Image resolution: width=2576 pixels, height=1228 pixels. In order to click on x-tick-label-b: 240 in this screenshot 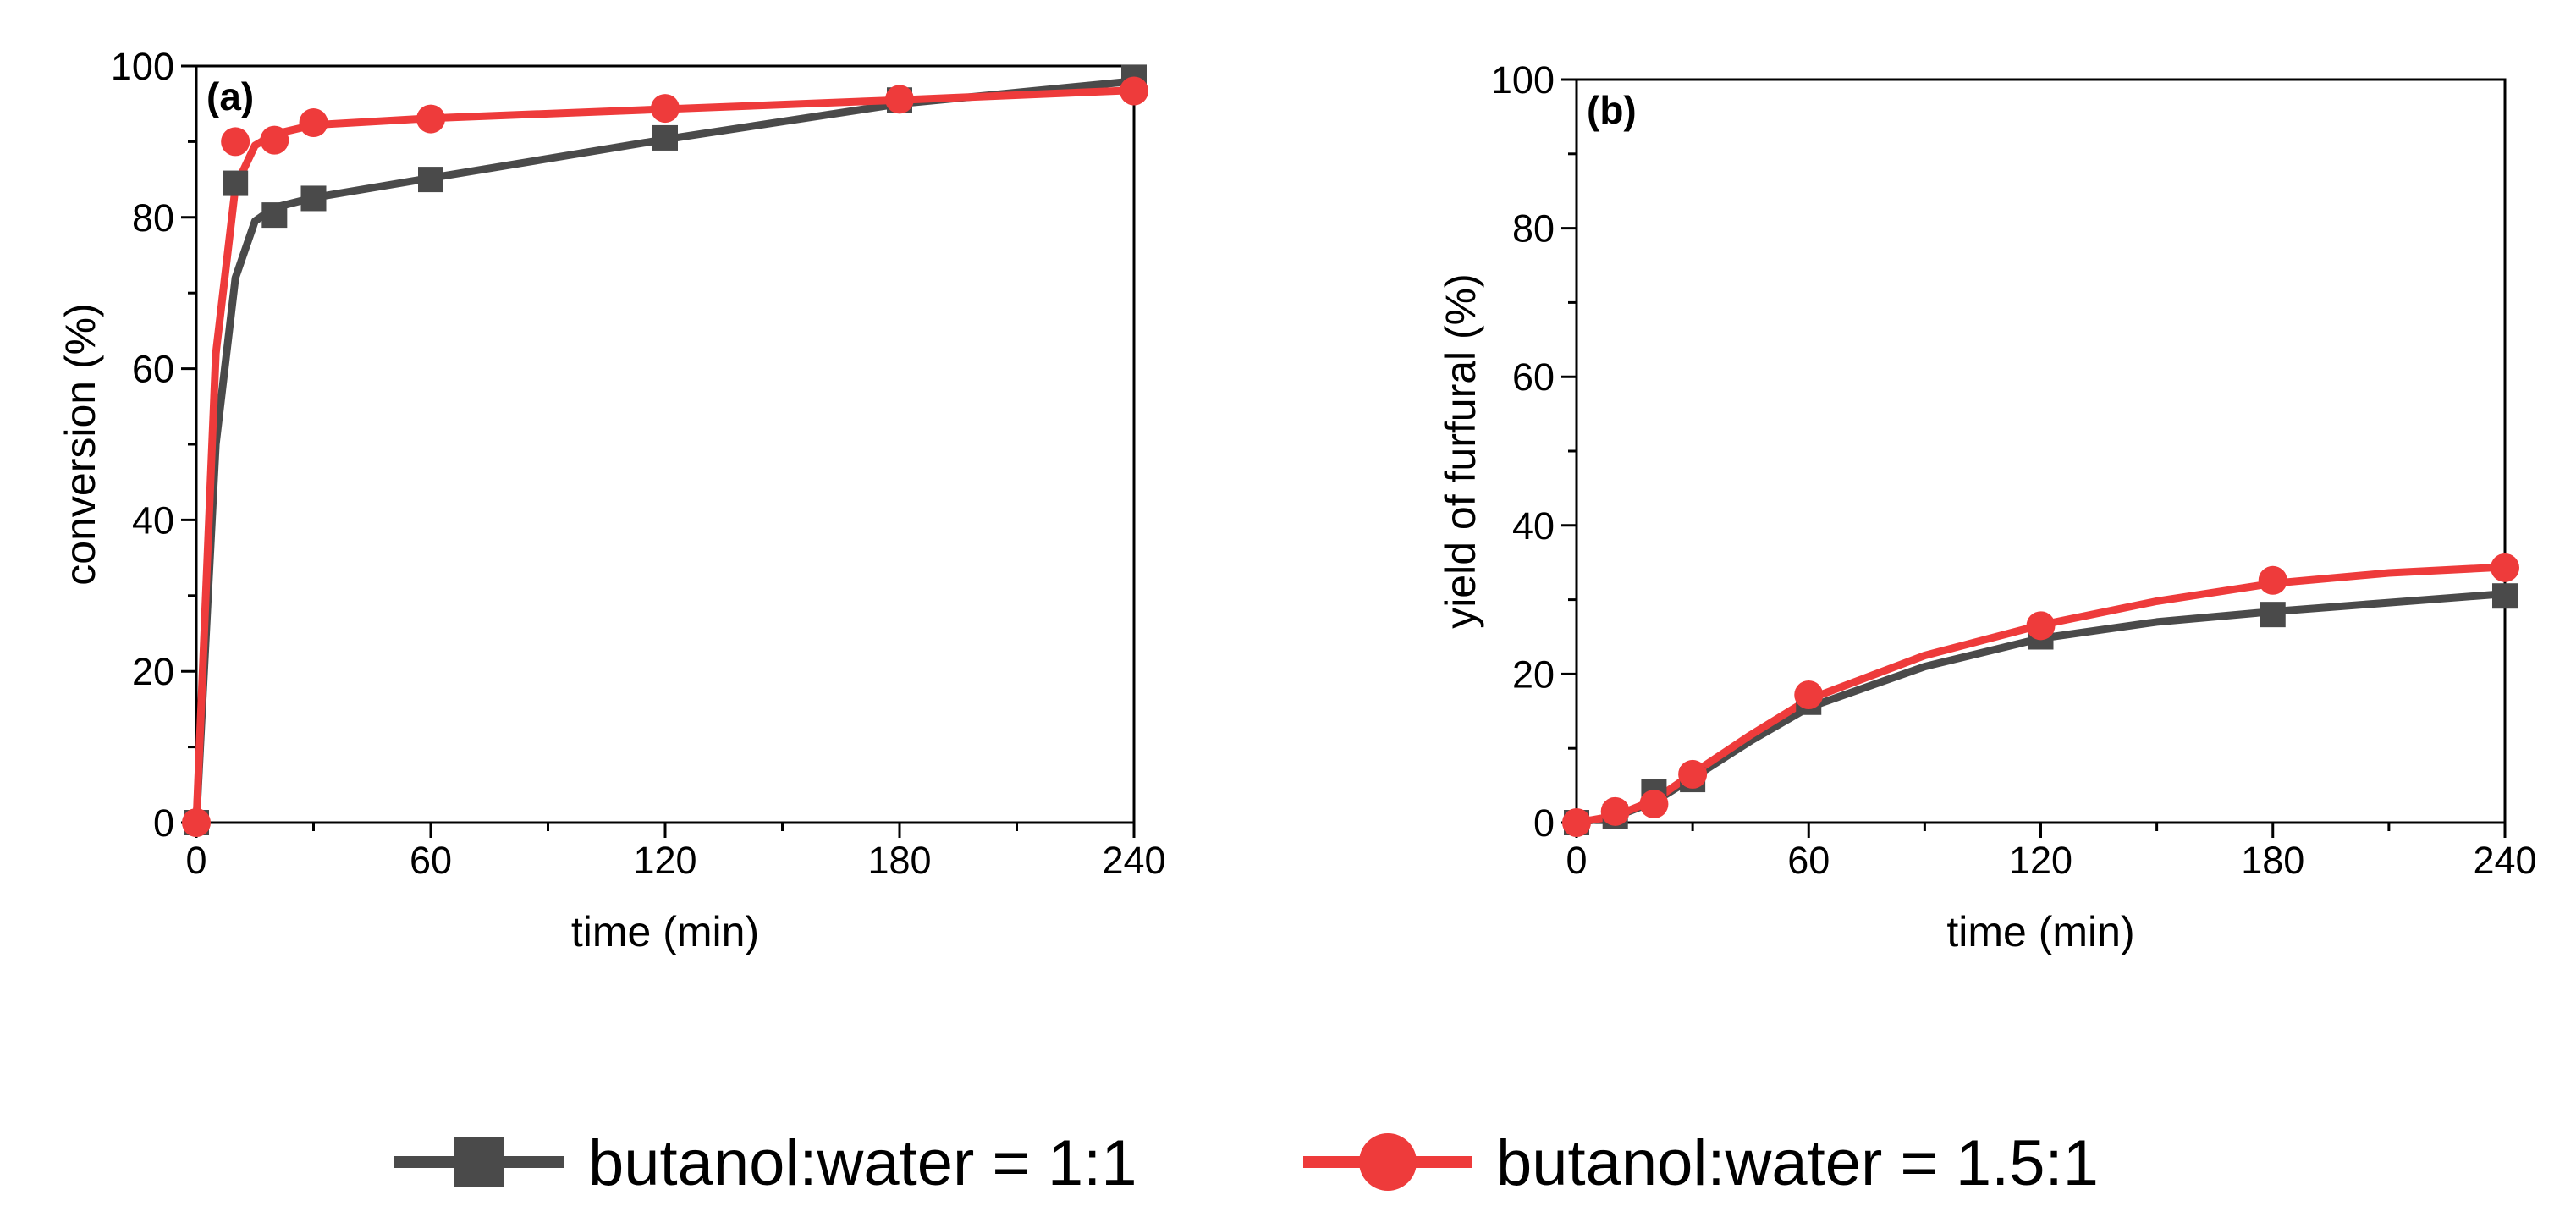, I will do `click(2504, 860)`.